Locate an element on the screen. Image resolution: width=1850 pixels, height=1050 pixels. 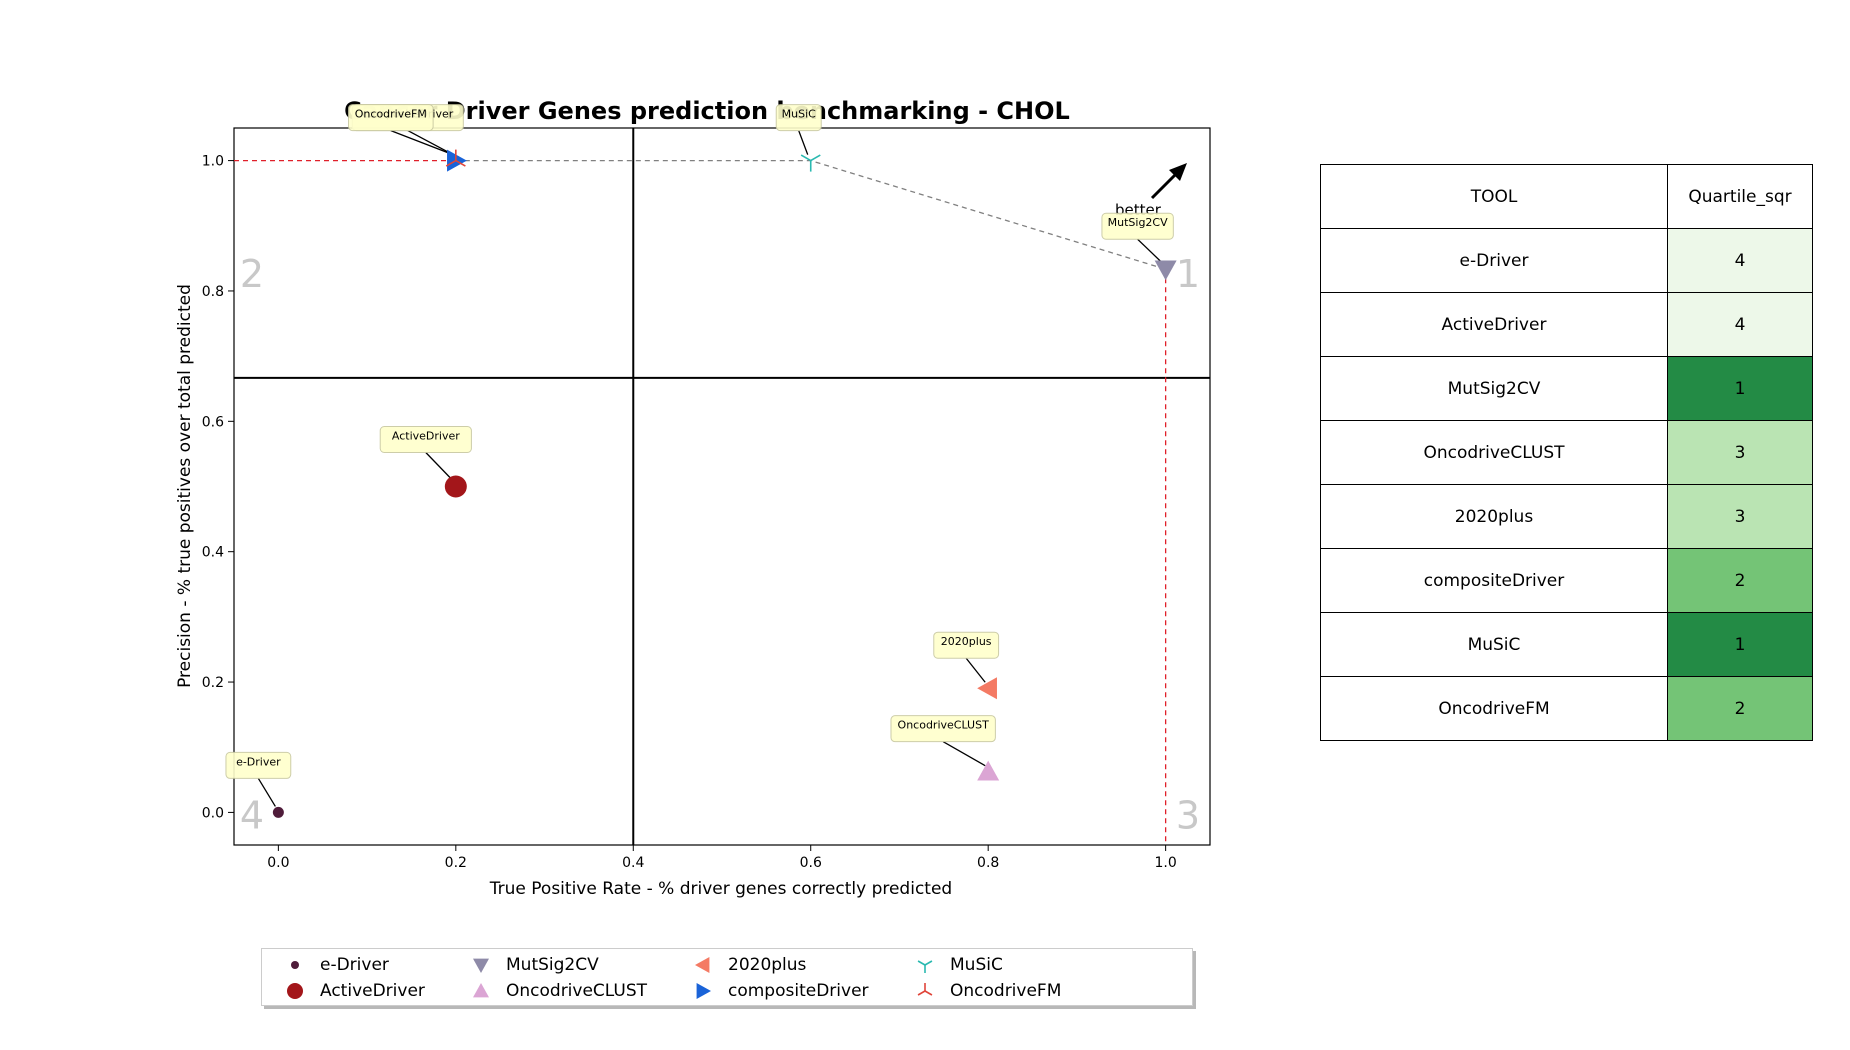
data-point-OncodriveFM is located at coordinates (455, 158).